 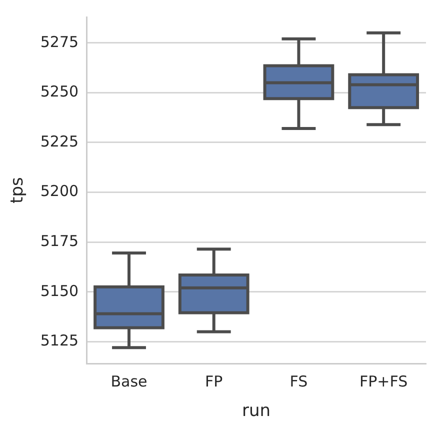 I want to click on x-axis-title: run, so click(x=256, y=411).